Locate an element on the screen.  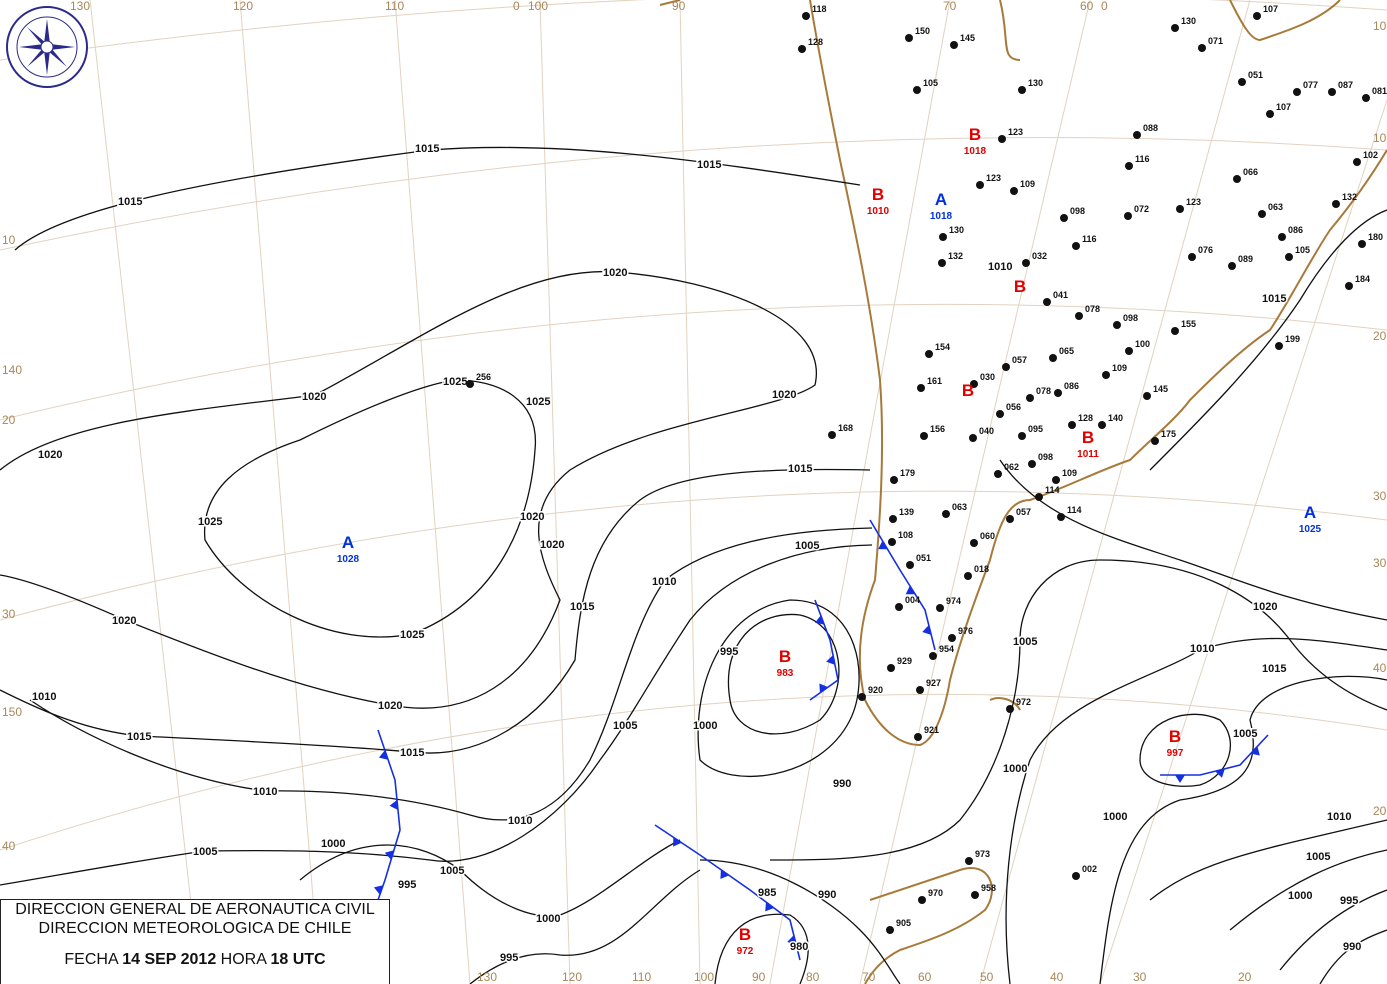
isobar-label: 1010 is located at coordinates (1202, 649).